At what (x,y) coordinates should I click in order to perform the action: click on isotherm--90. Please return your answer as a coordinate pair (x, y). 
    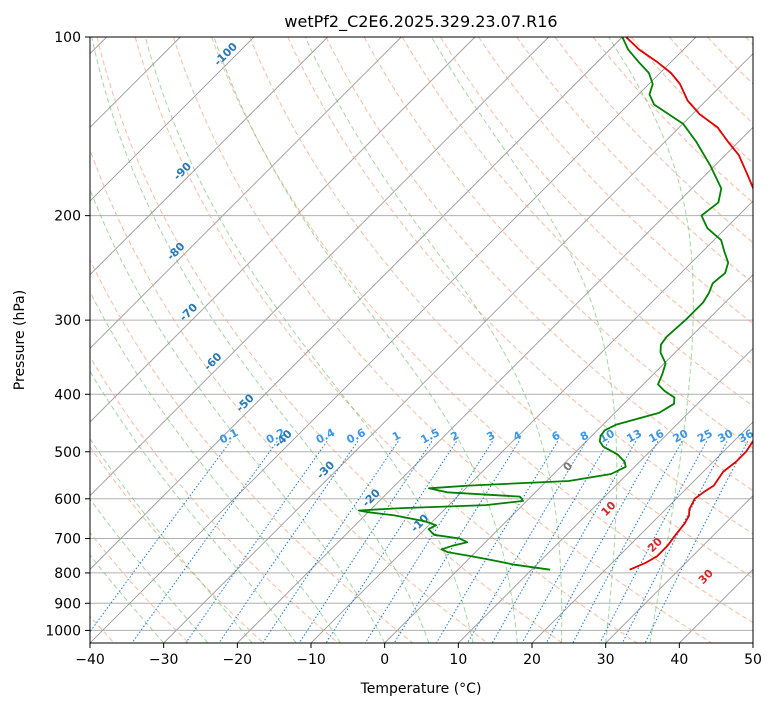
    Looking at the image, I should click on (209, 156).